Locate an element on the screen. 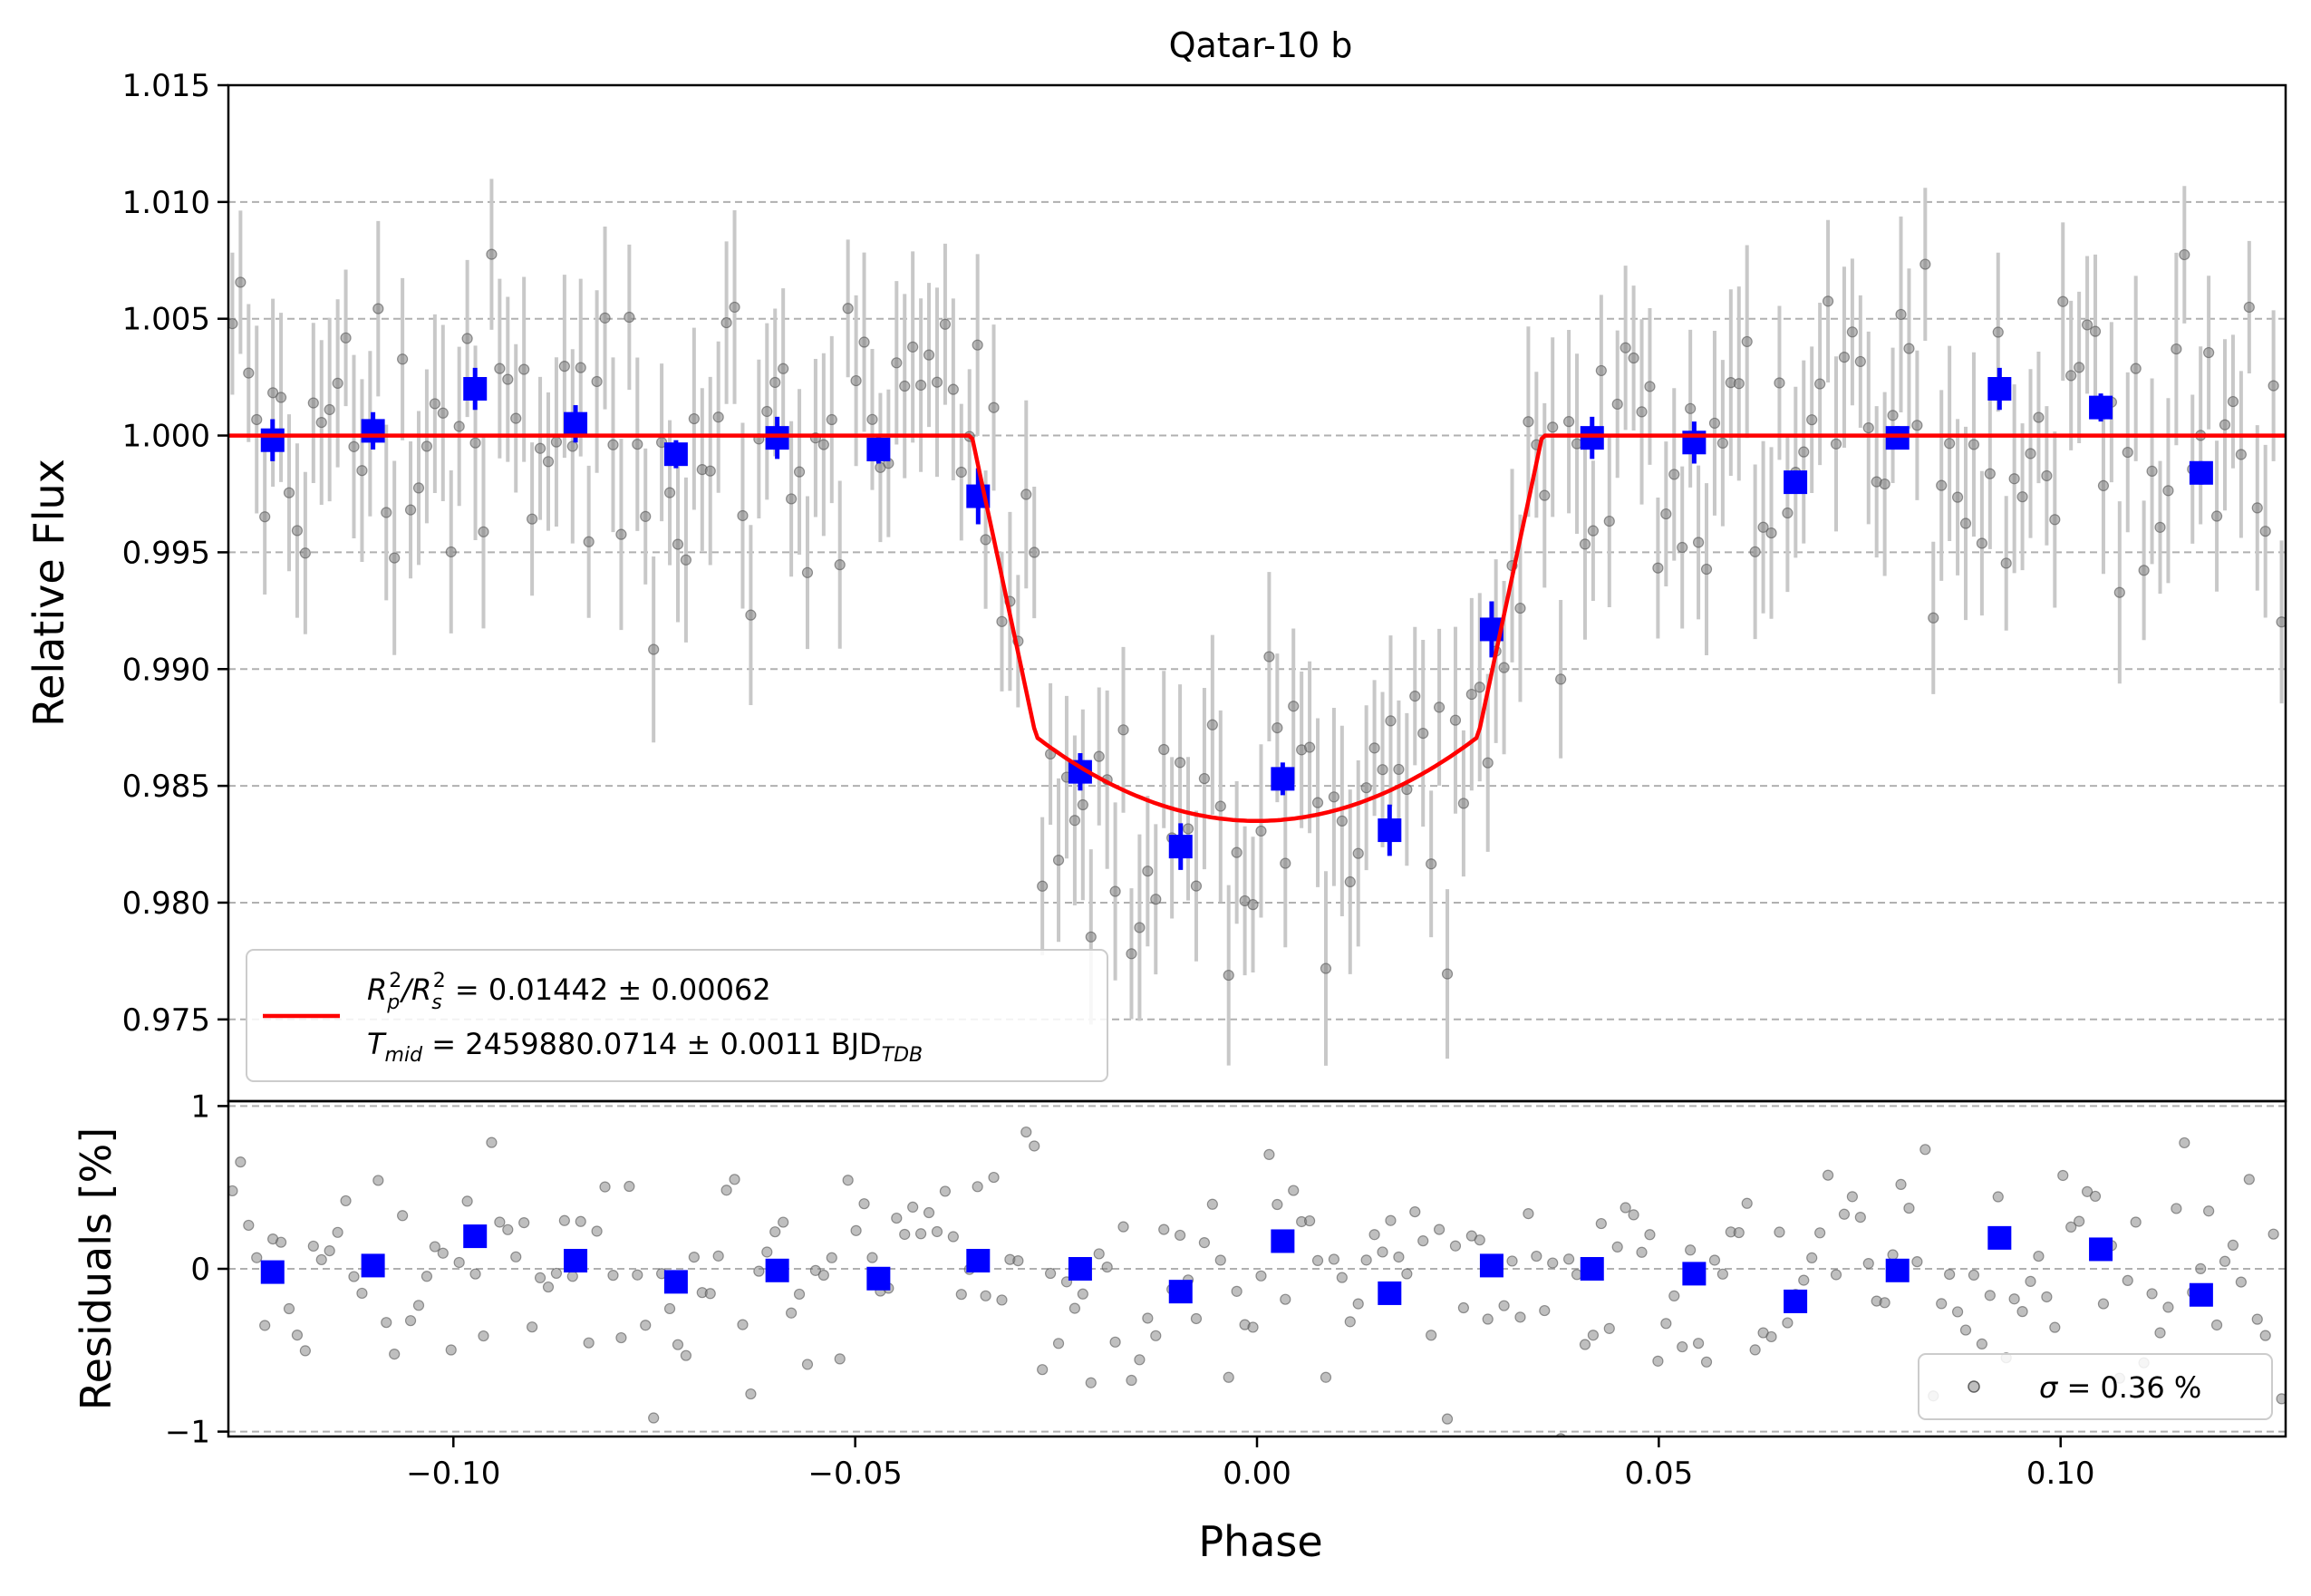 This screenshot has width=2311, height=1596. residuals-y-tick-label: 0 is located at coordinates (200, 1270).